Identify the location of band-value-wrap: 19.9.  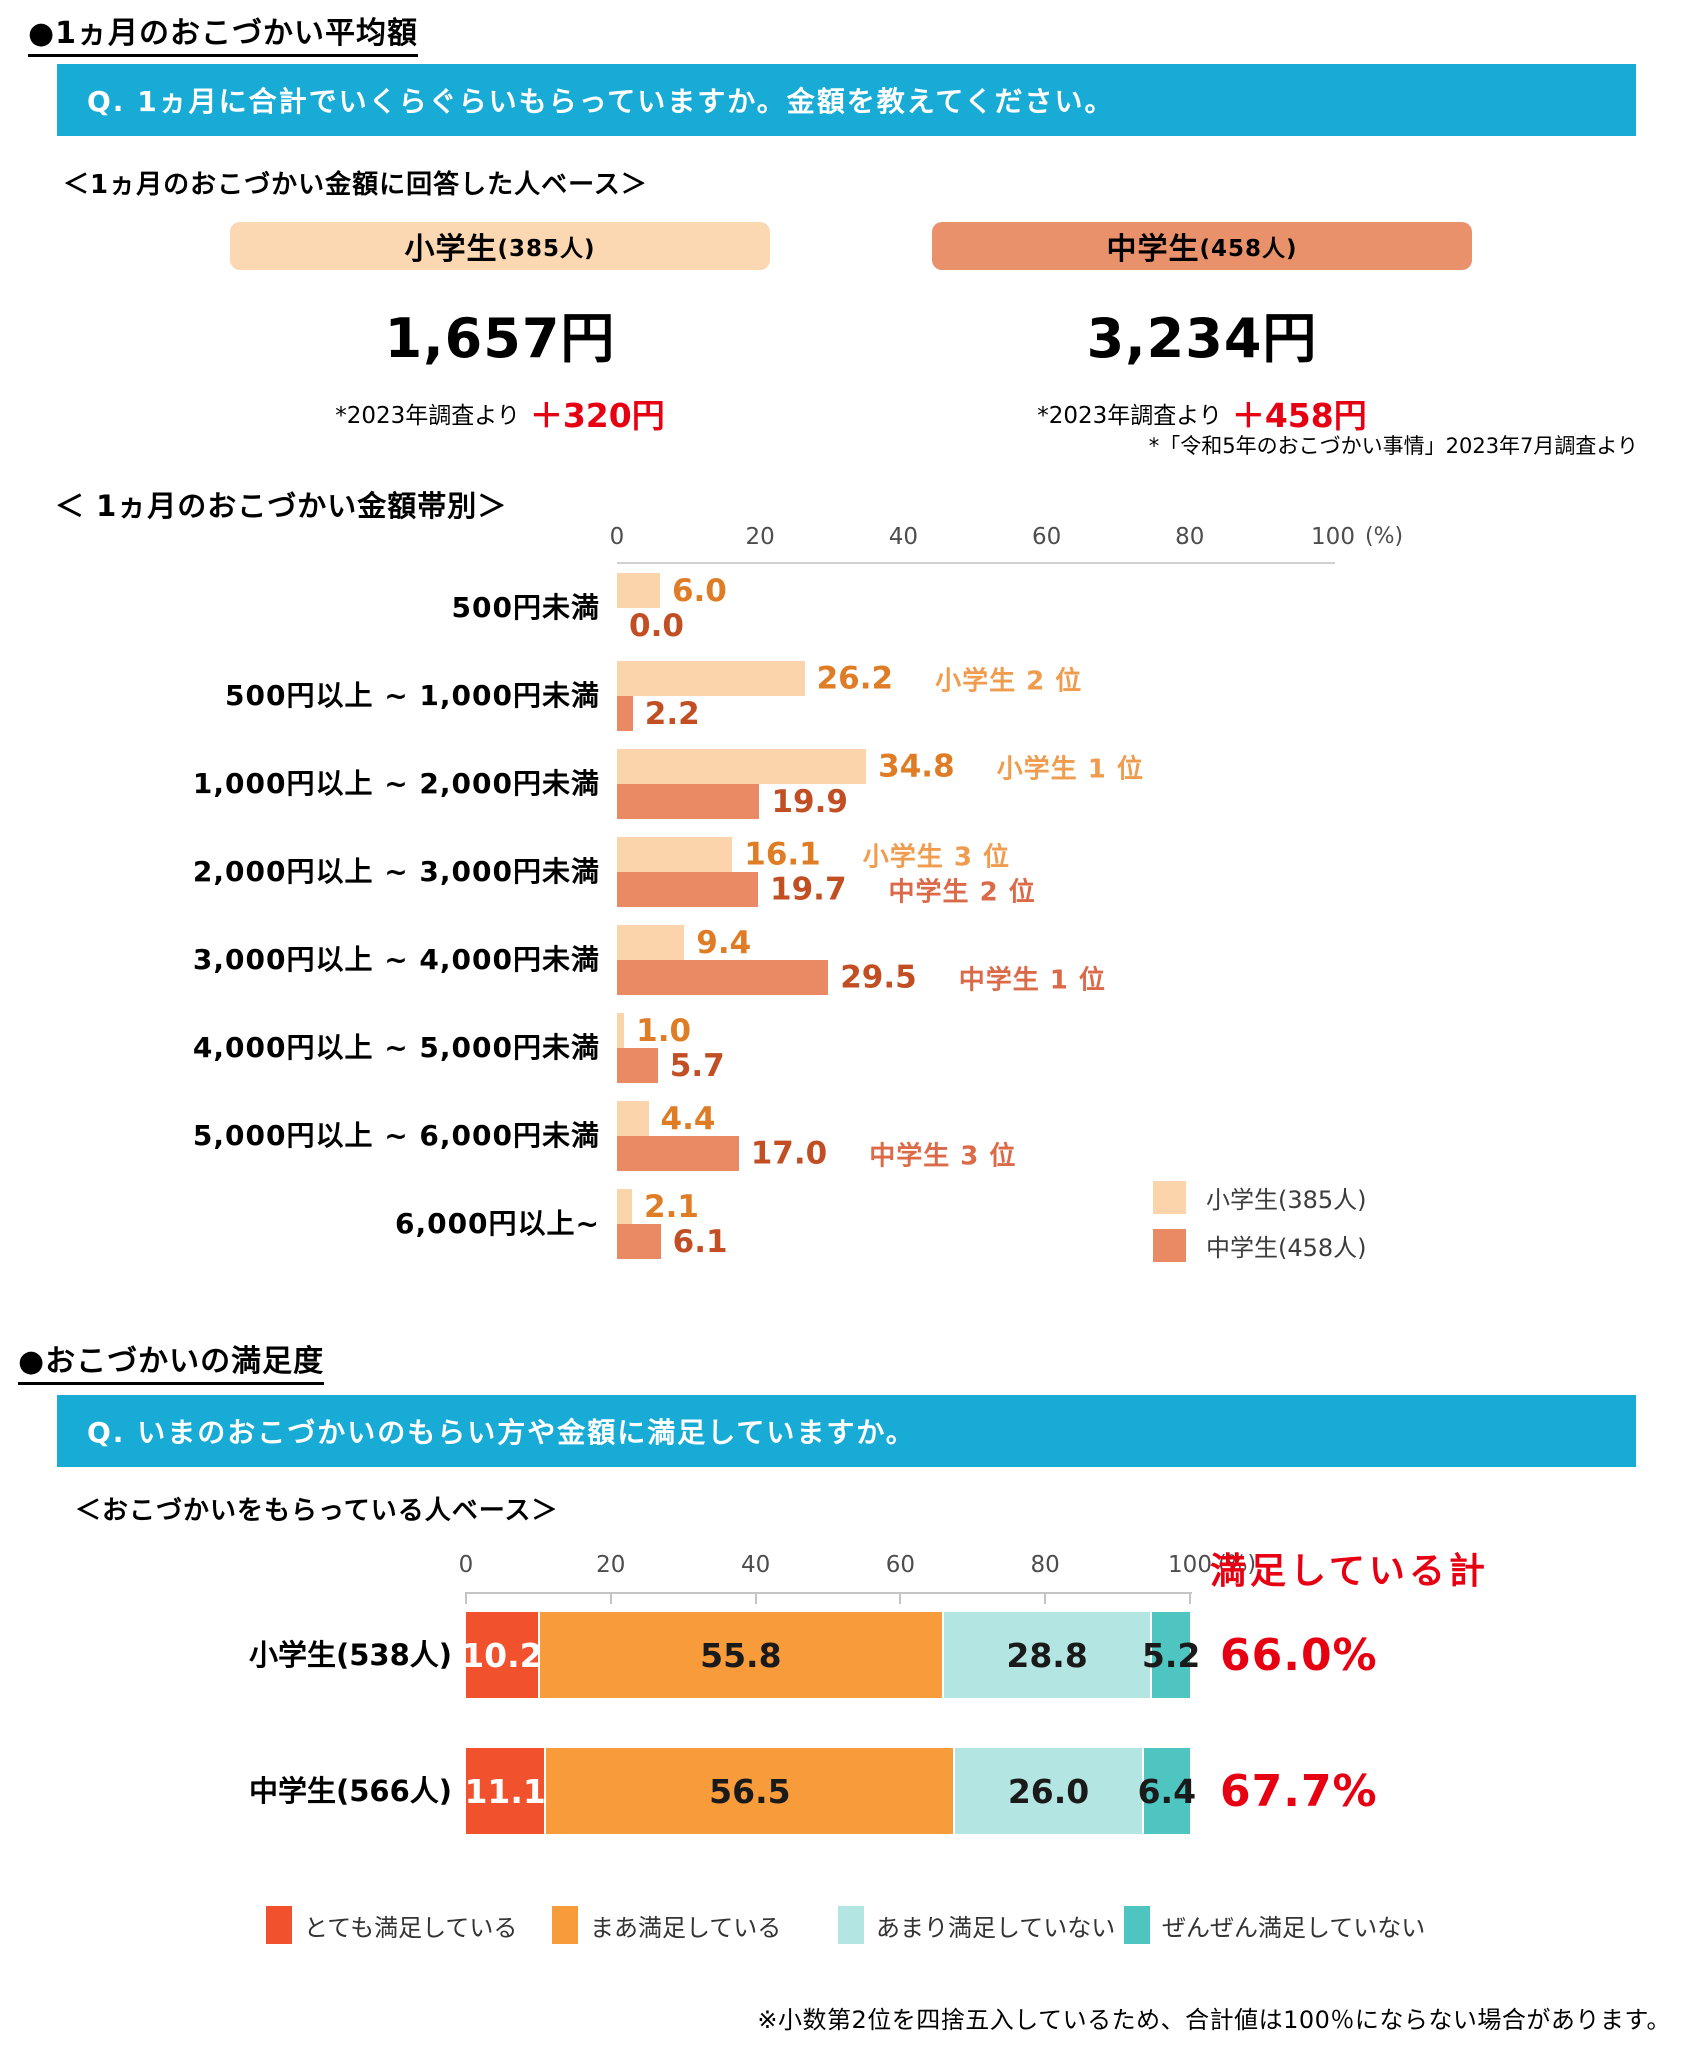
(809, 802).